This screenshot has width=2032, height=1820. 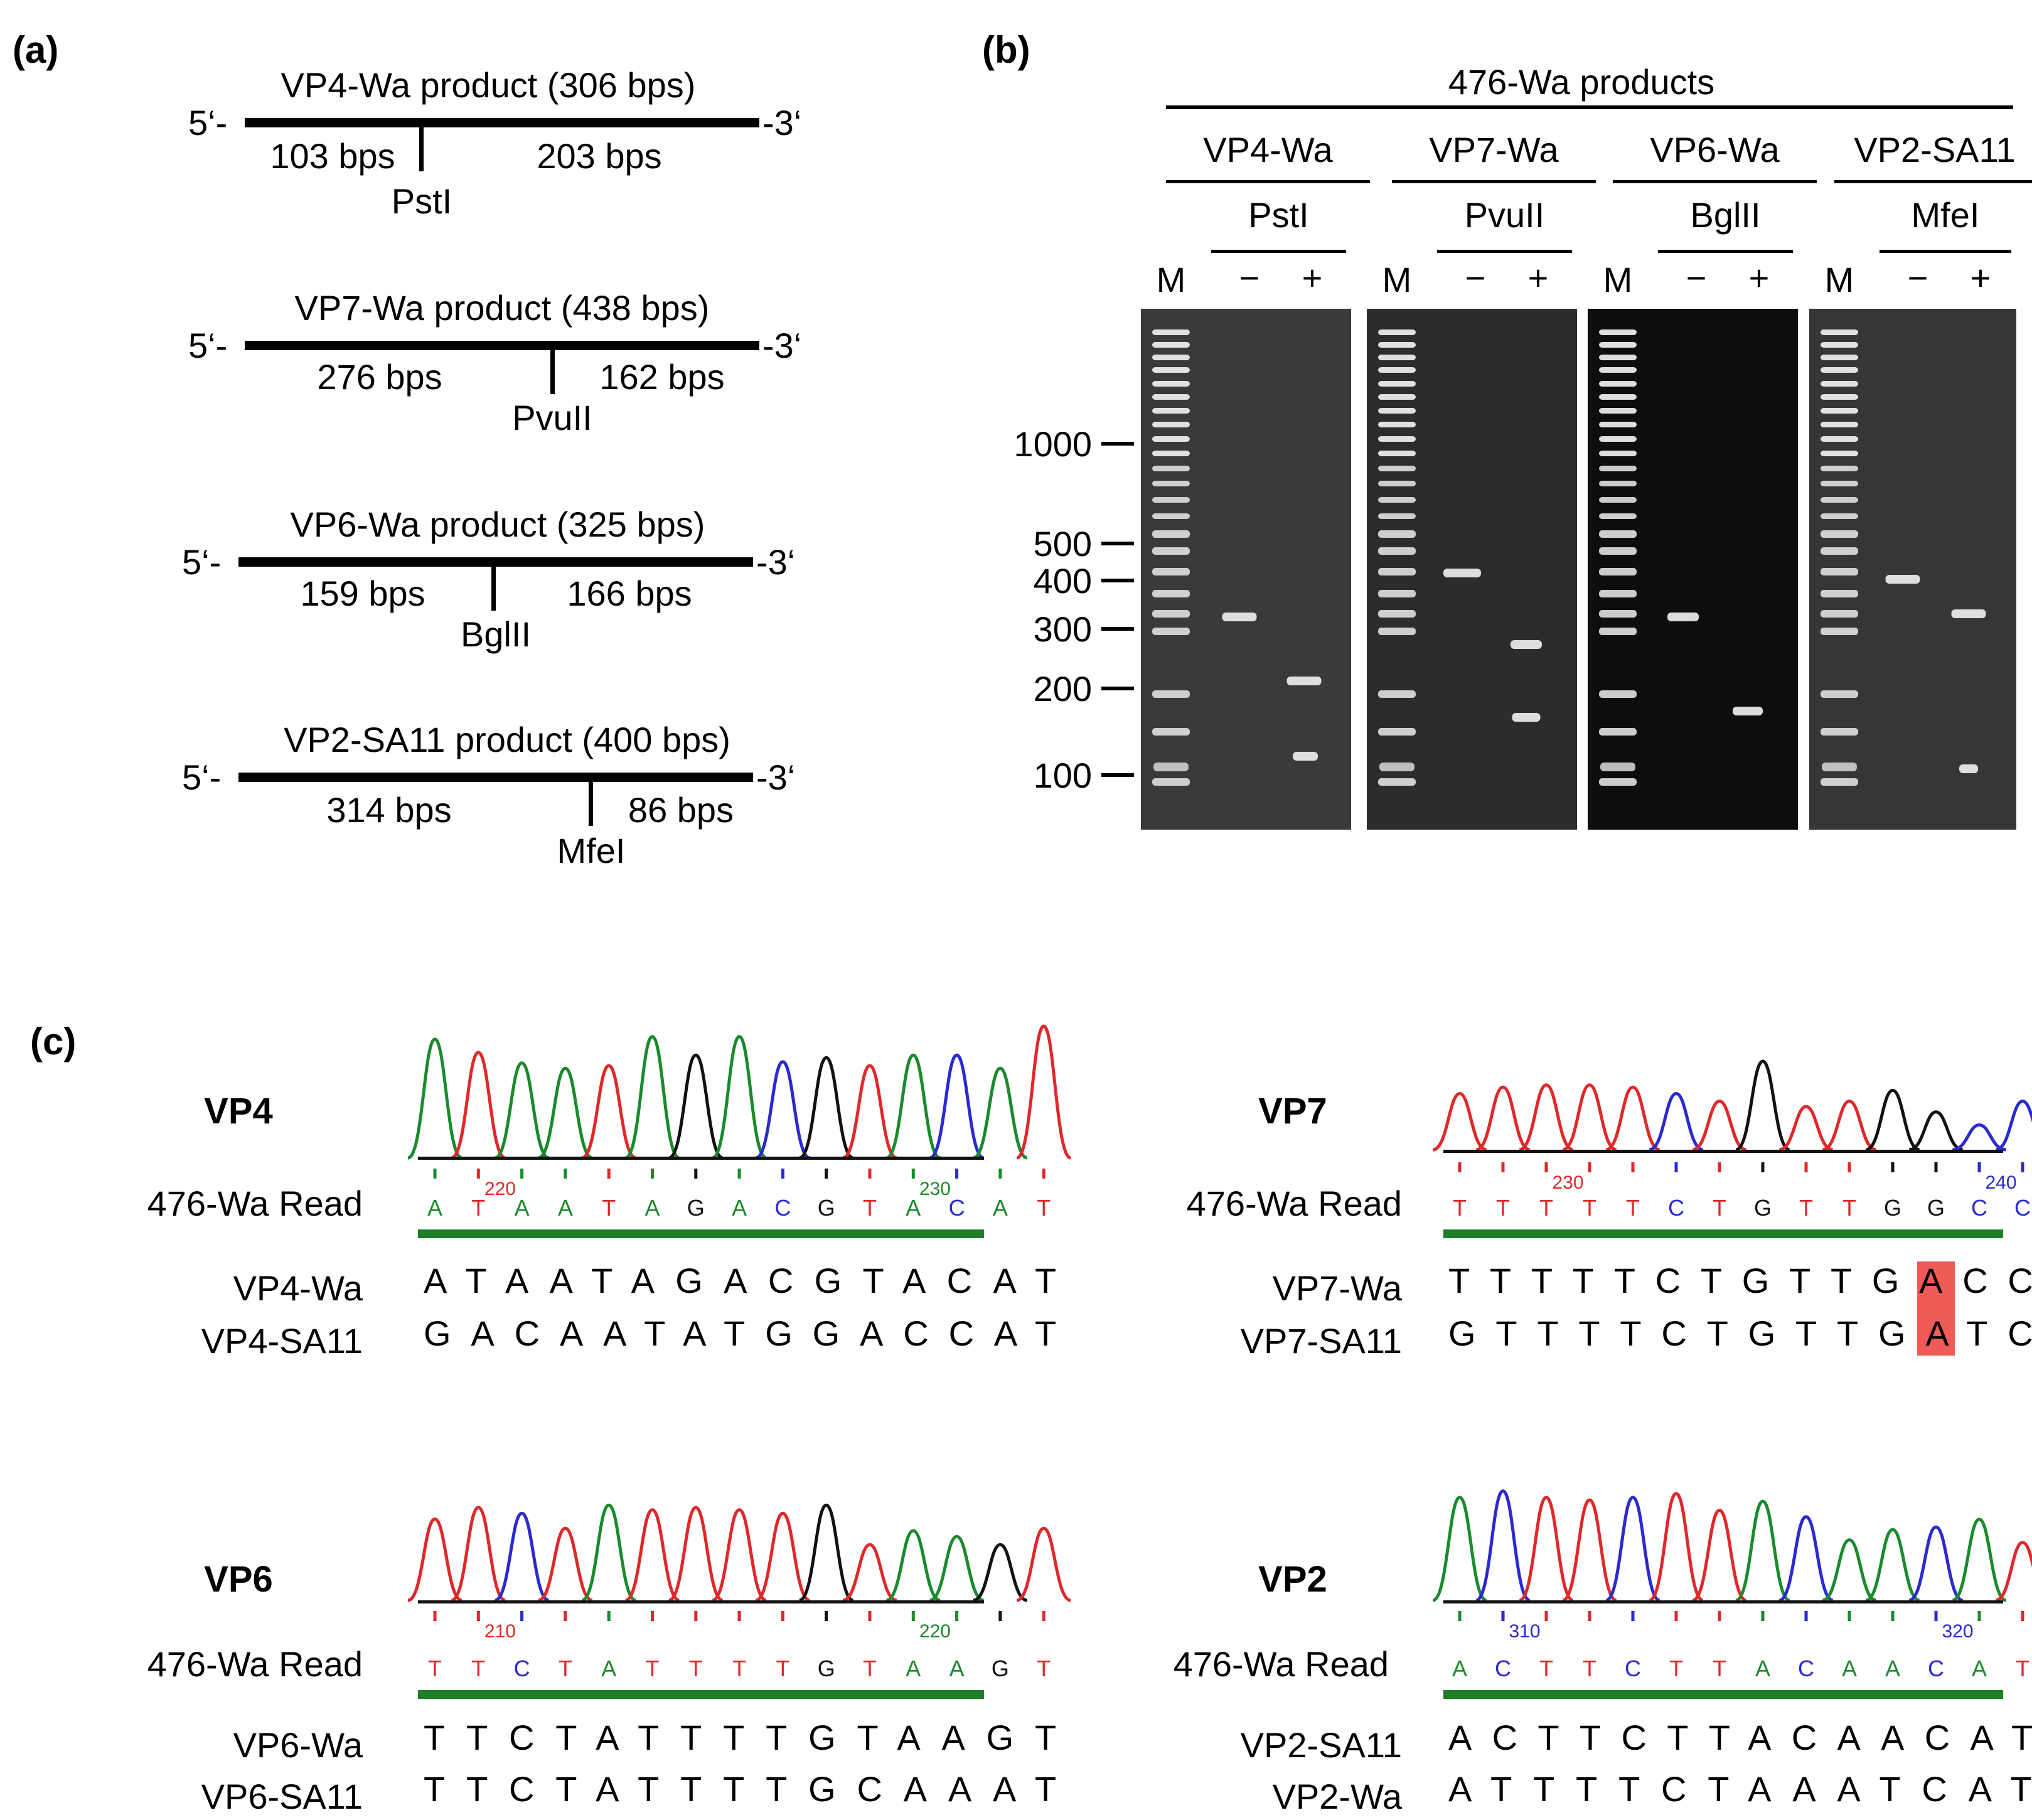 What do you see at coordinates (1006, 50) in the screenshot?
I see `panel-b-label: (b)` at bounding box center [1006, 50].